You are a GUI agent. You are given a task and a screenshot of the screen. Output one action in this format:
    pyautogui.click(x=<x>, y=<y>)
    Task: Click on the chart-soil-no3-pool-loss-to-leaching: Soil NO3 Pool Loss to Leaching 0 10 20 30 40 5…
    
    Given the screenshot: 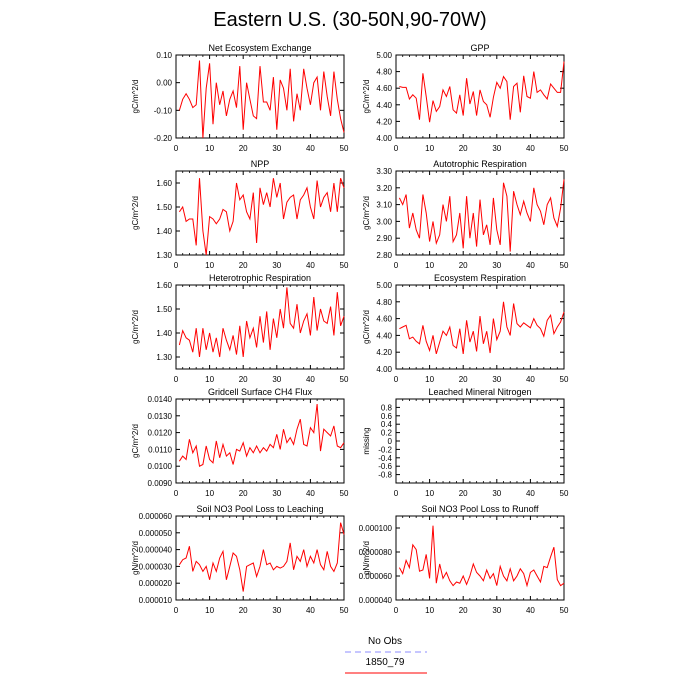 What is the action you would take?
    pyautogui.click(x=240, y=559)
    